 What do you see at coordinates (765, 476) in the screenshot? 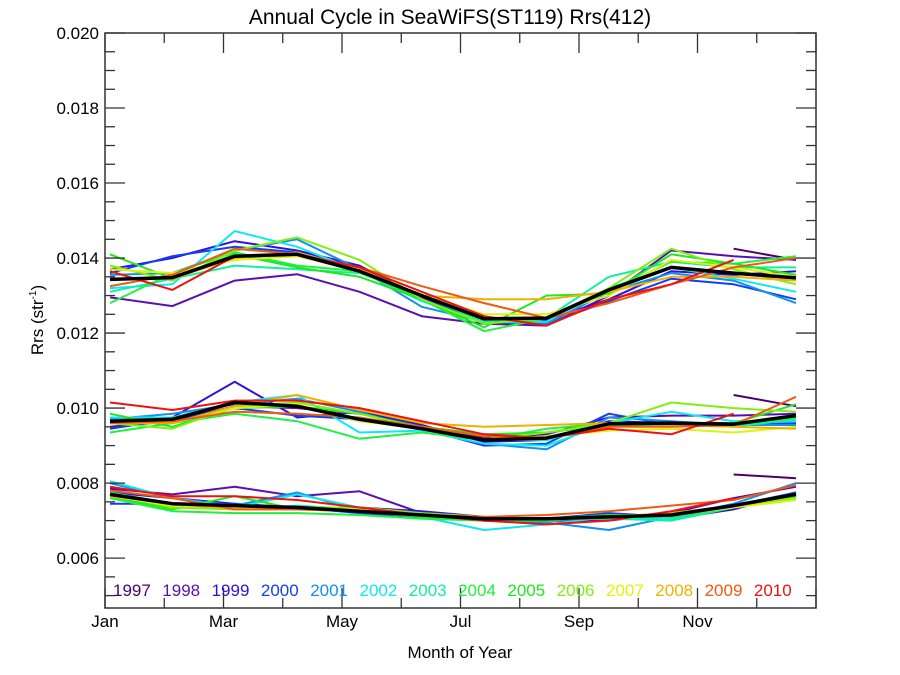
I see `series-line-1997-lower` at bounding box center [765, 476].